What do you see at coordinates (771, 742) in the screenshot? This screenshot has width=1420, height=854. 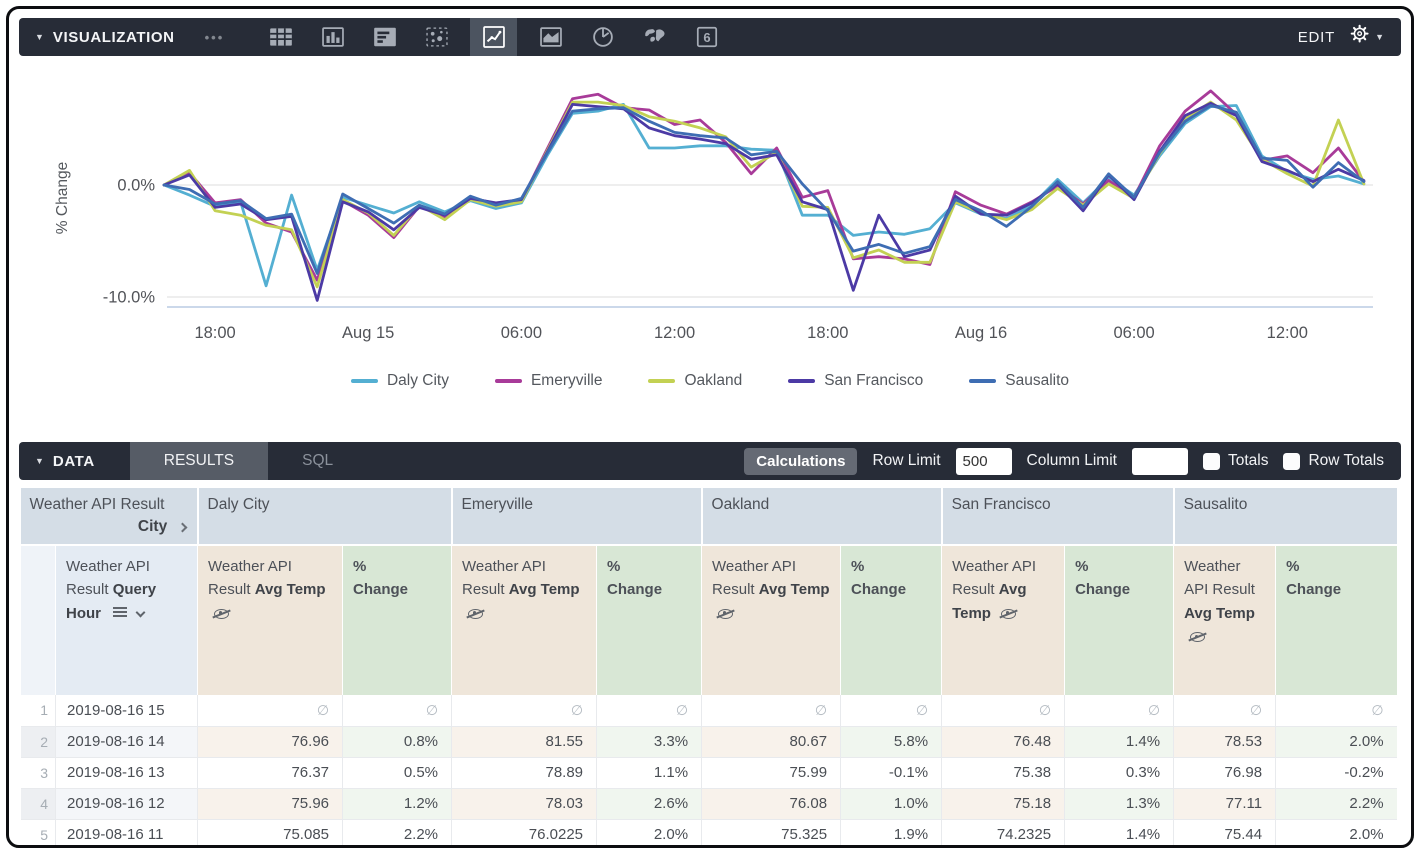 I see `value-cell: 80.67` at bounding box center [771, 742].